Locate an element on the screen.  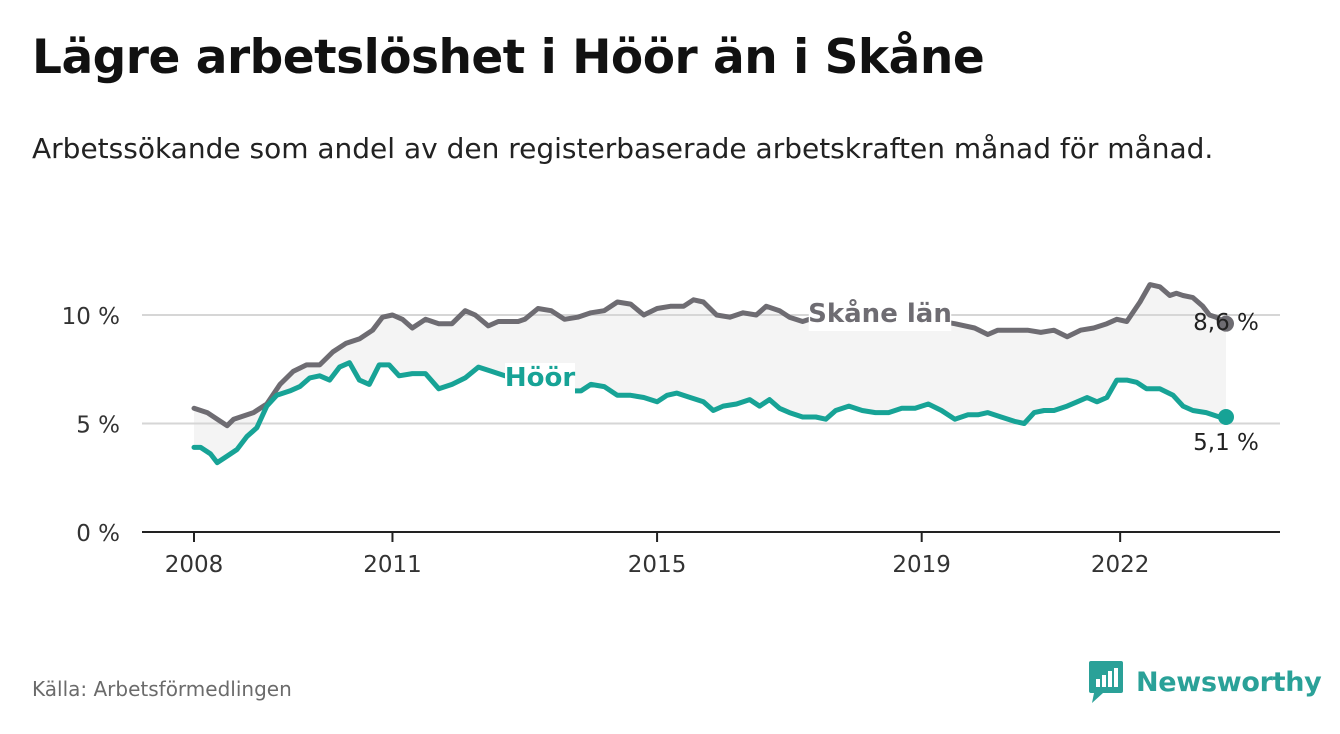
gridlines is located at coordinates (711, 369).